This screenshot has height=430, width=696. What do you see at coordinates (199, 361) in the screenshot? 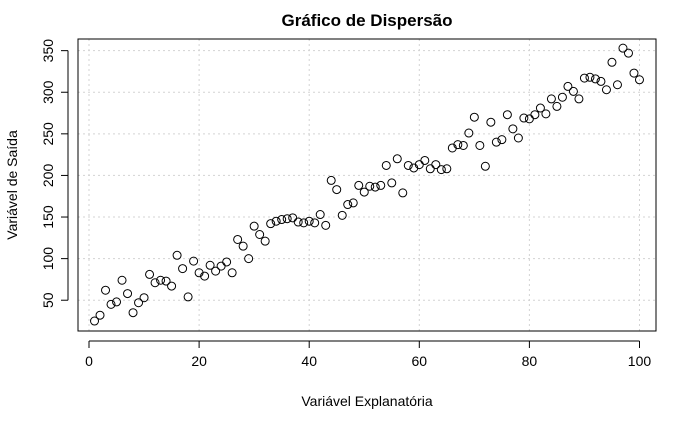
I see `x-tick-label: 20` at bounding box center [199, 361].